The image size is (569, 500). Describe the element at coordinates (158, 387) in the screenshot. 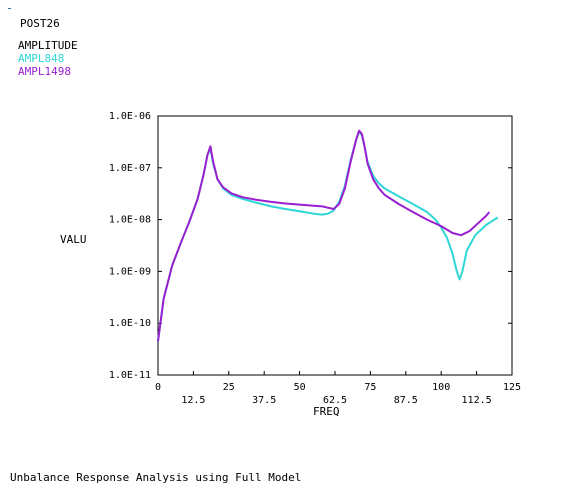

I see `x-tick-label: 0` at that location.